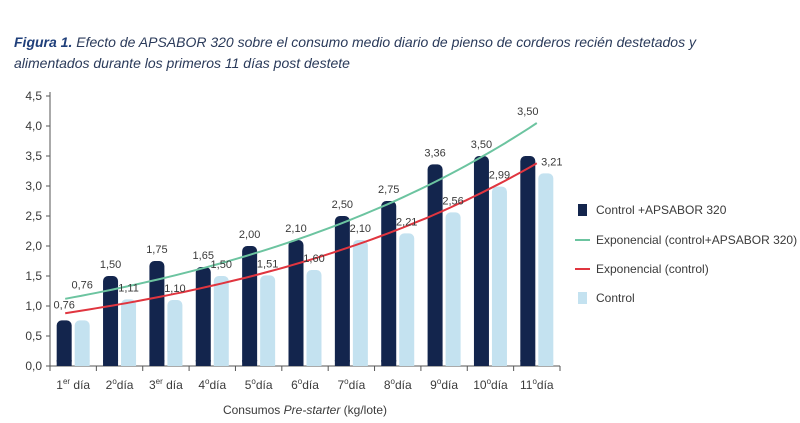  I want to click on x-tick-label: 9odía, so click(444, 384).